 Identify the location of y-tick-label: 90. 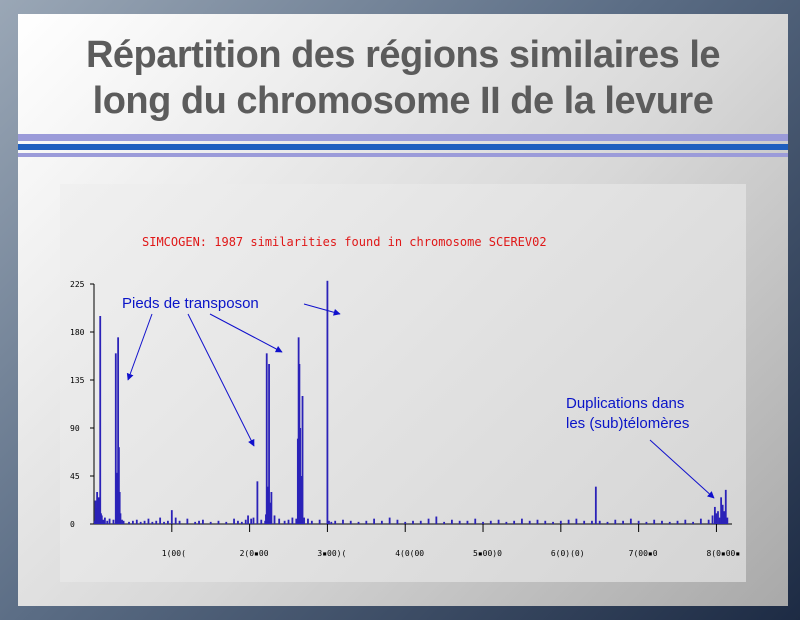
(75, 428).